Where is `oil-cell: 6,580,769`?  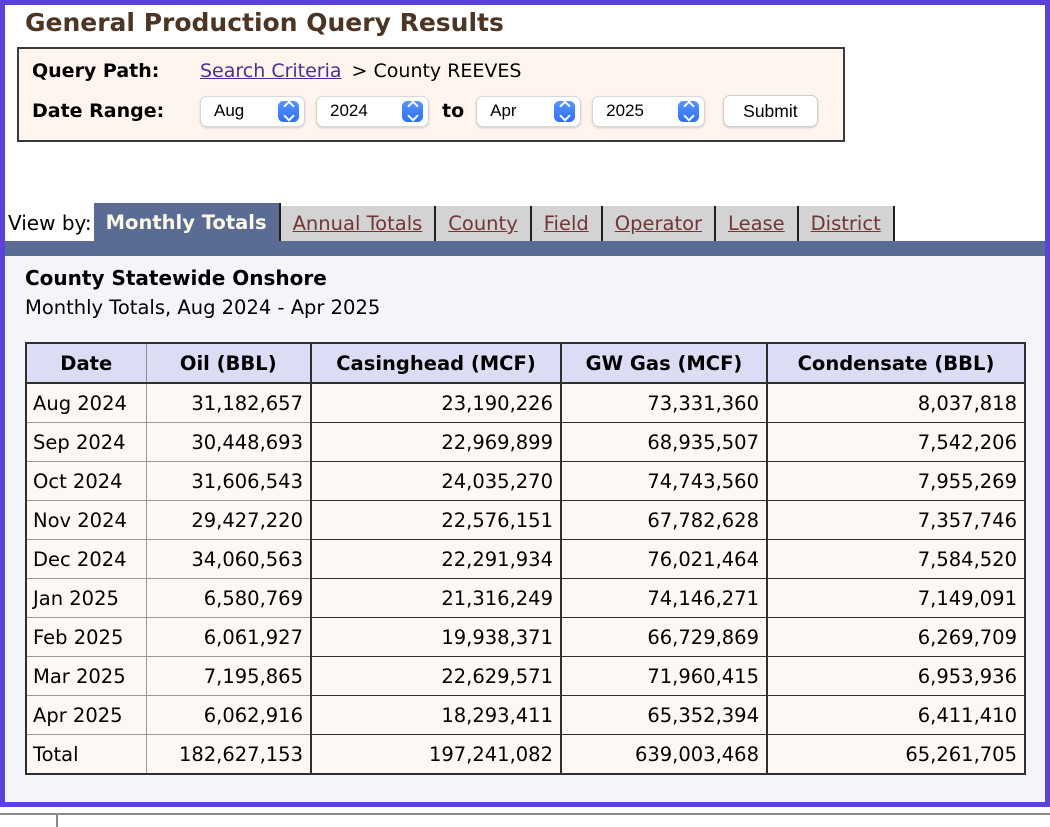
oil-cell: 6,580,769 is located at coordinates (228, 598).